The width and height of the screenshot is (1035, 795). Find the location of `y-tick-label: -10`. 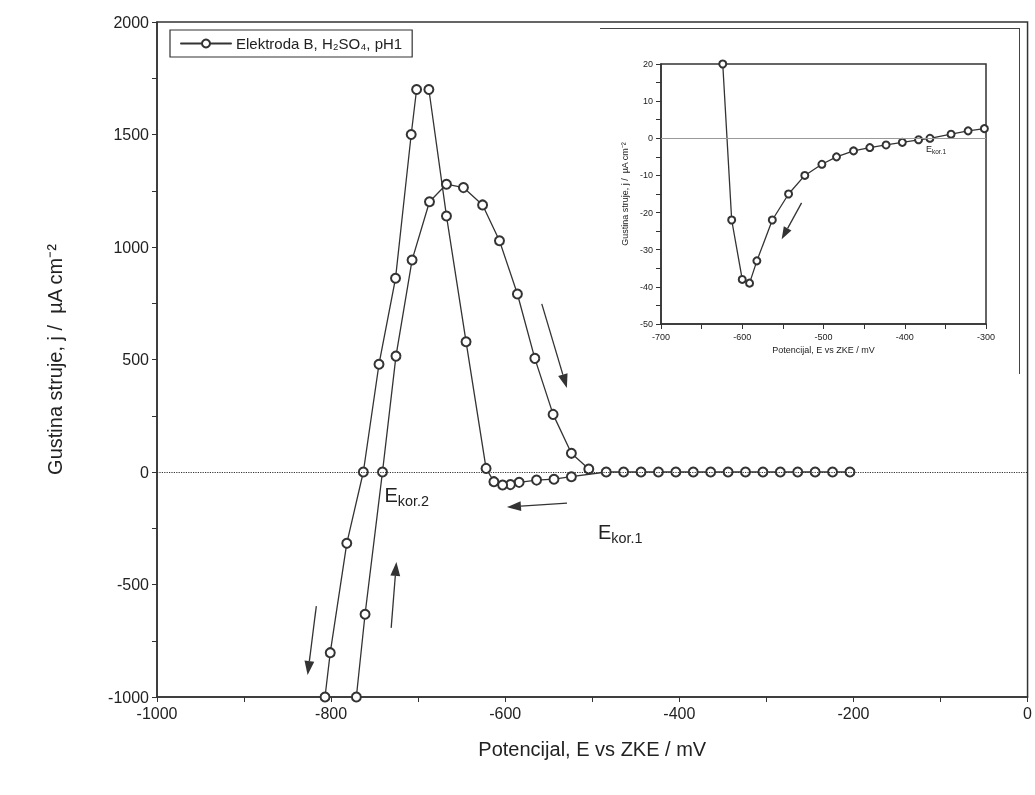

y-tick-label: -10 is located at coordinates (646, 175).